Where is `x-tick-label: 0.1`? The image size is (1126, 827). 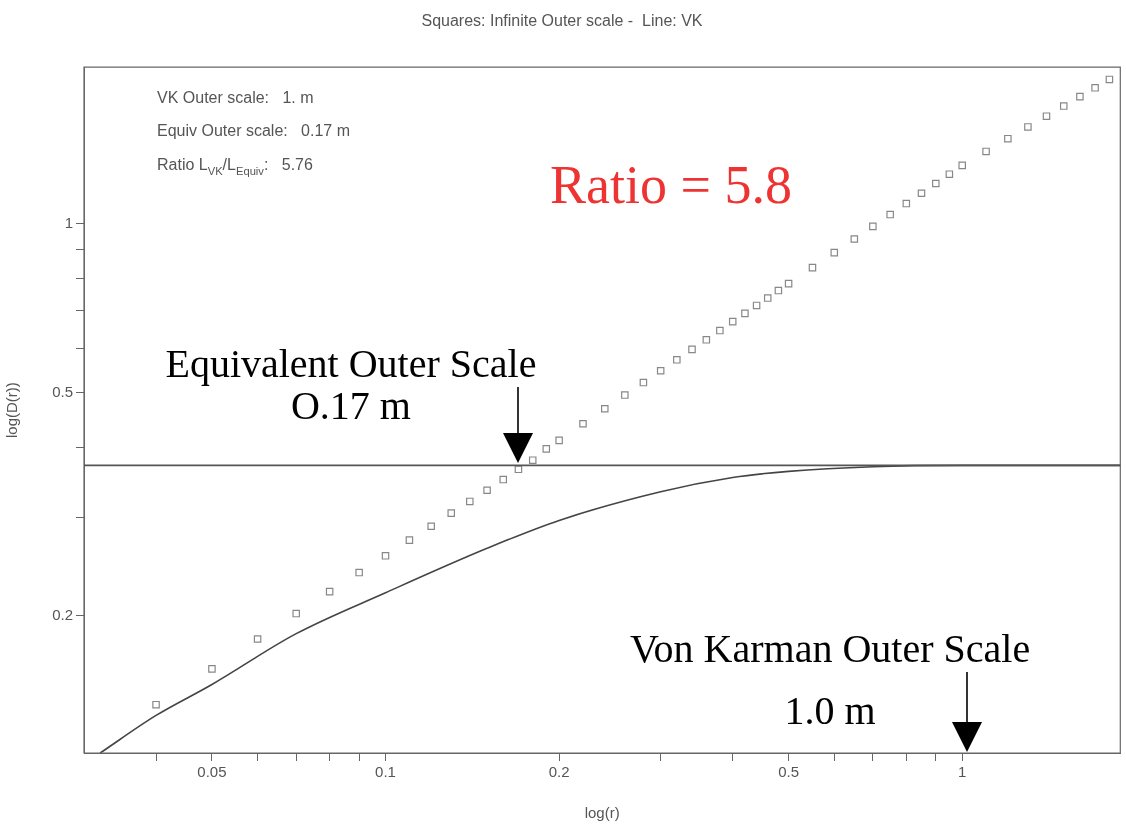
x-tick-label: 0.1 is located at coordinates (385, 772).